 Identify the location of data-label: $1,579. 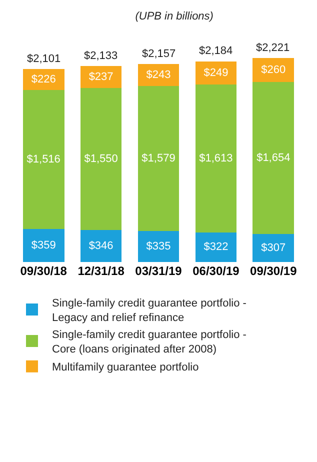
(159, 158).